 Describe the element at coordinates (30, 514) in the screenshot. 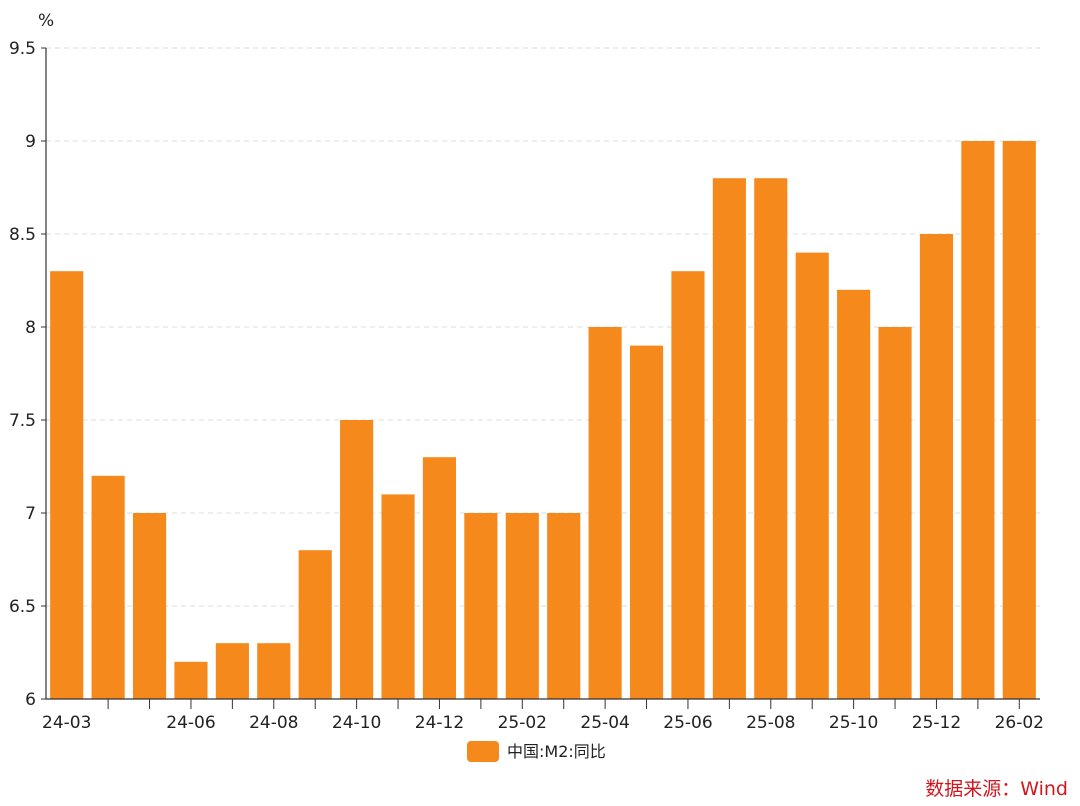

I see `y-tick-label: 7` at that location.